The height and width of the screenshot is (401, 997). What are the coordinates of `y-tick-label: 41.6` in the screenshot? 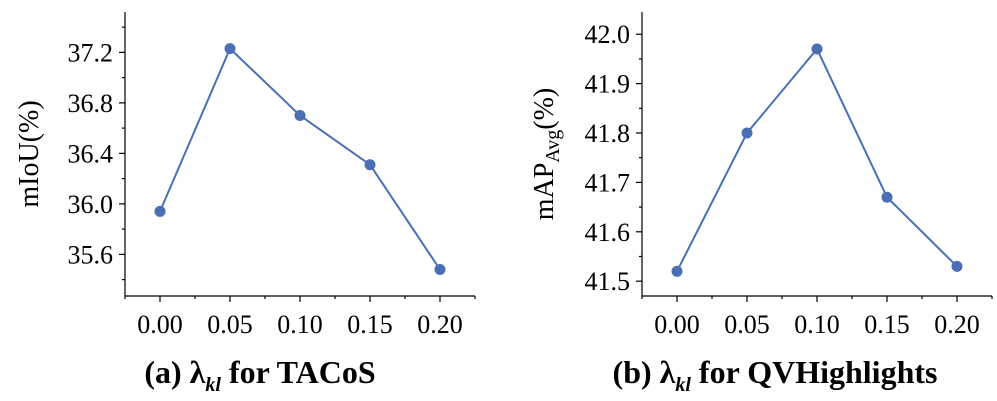 It's located at (608, 232).